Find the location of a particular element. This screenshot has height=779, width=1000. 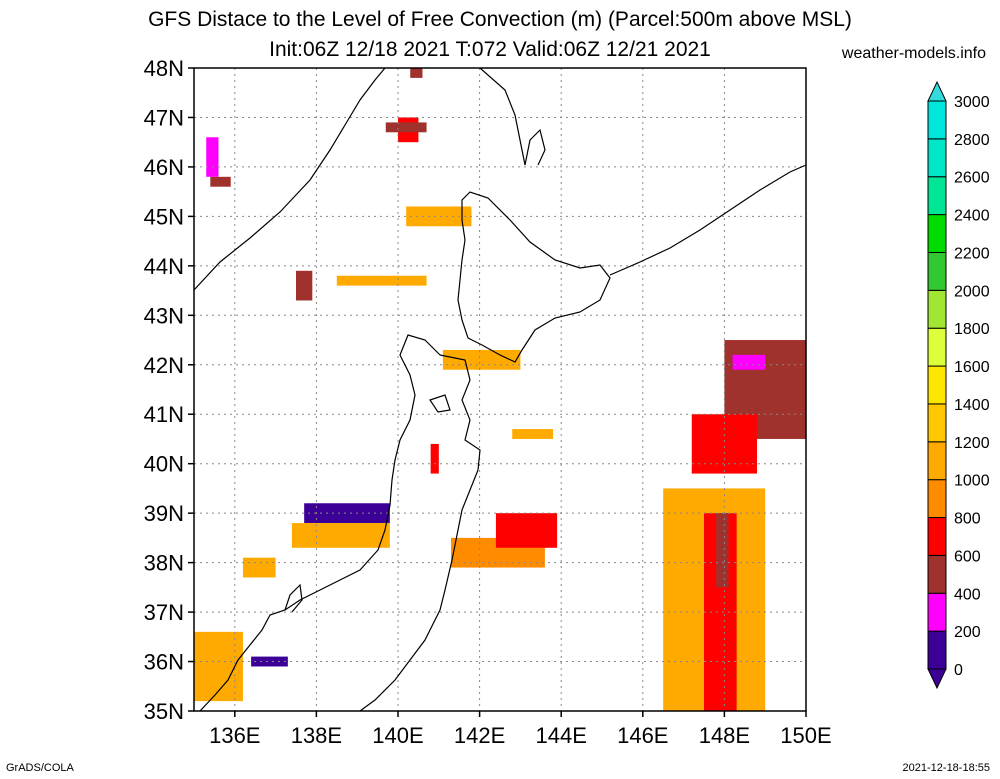

coastline-noto is located at coordinates (293, 598).